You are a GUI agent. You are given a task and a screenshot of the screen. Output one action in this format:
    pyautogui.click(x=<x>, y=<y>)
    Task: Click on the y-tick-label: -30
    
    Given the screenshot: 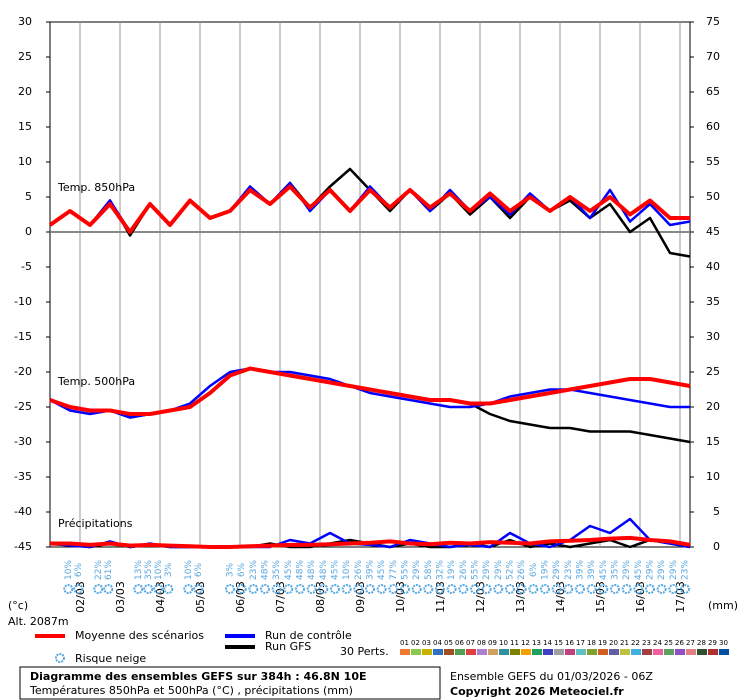 What is the action you would take?
    pyautogui.click(x=23, y=441)
    